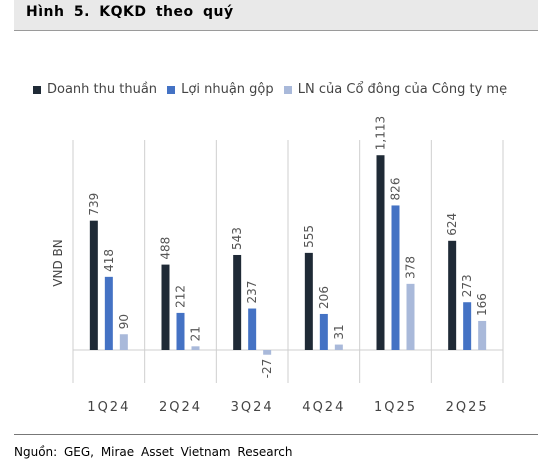  What do you see at coordinates (124, 321) in the screenshot?
I see `data-label: 90` at bounding box center [124, 321].